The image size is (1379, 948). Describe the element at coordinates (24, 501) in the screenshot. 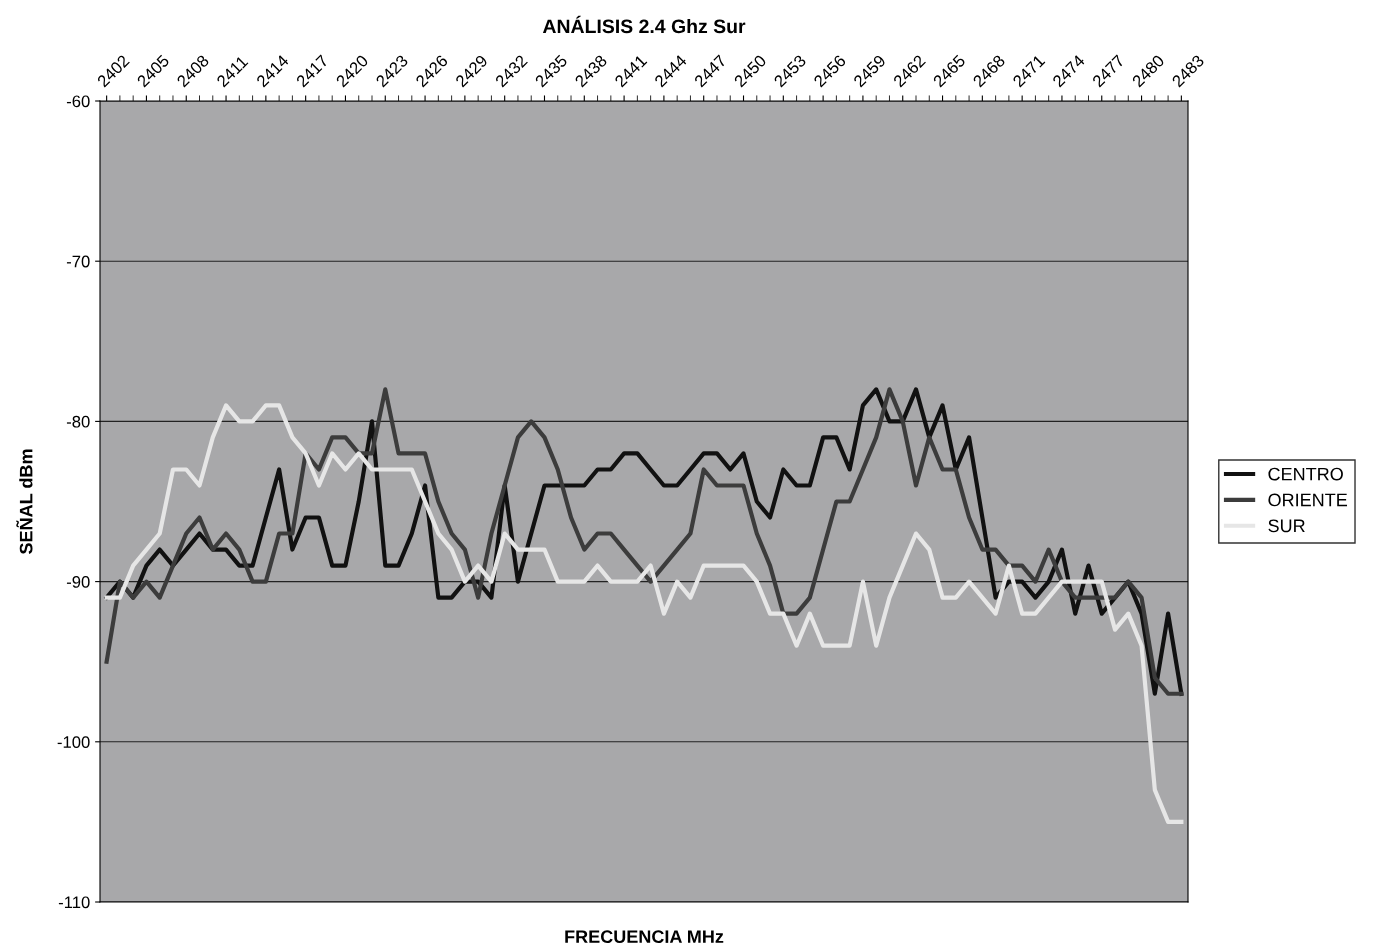

I see `y-axis-title: SEÑAL dBm` at that location.